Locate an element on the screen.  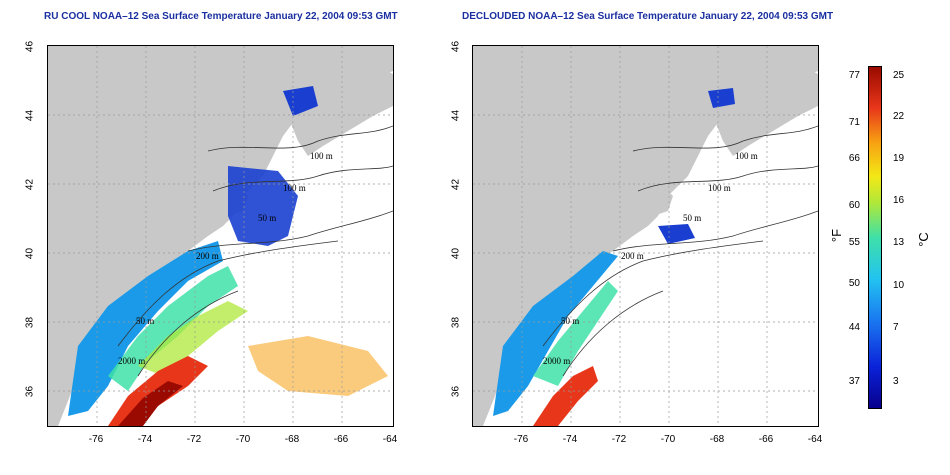
sst-warm-eddies is located at coordinates (318, 366).